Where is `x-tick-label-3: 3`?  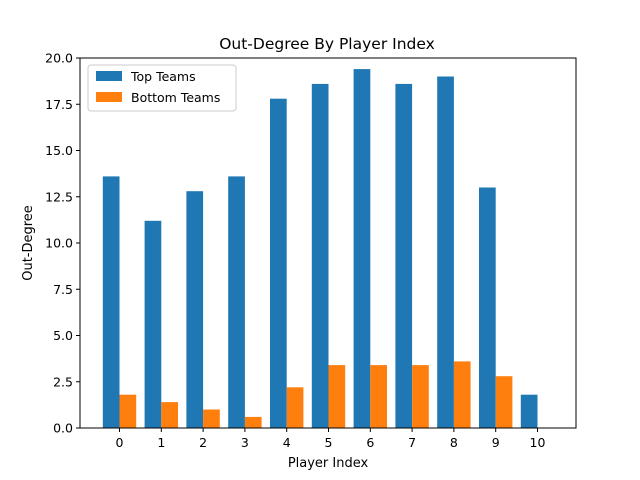 x-tick-label-3: 3 is located at coordinates (245, 442).